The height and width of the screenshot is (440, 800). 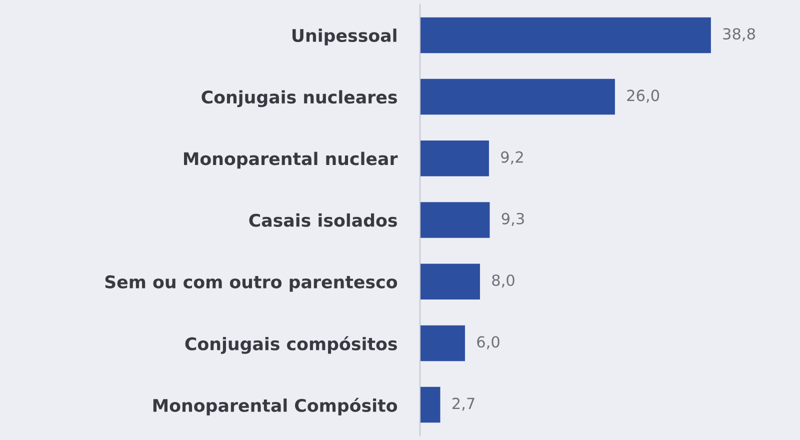 What do you see at coordinates (463, 404) in the screenshot?
I see `data-label: 2,7` at bounding box center [463, 404].